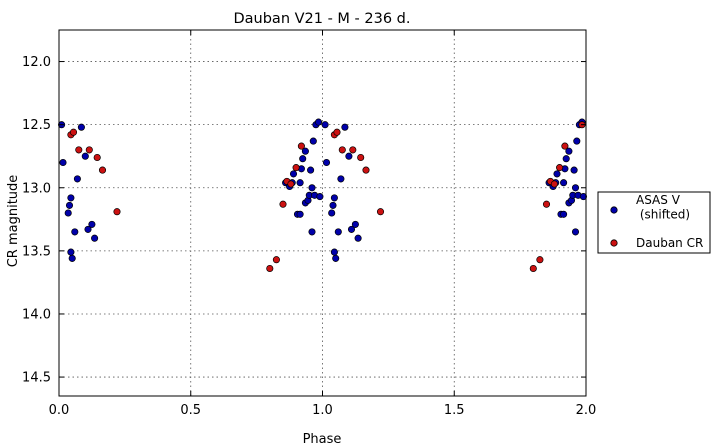 This screenshot has height=446, width=722. What do you see at coordinates (614, 210) in the screenshot?
I see `legend-marker-asas-v` at bounding box center [614, 210].